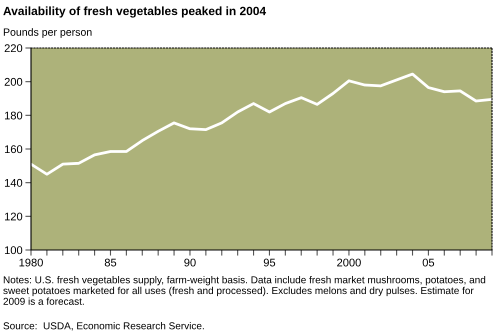  What do you see at coordinates (244, 290) in the screenshot?
I see `text: Notes: U.S. fresh vegetables supply, farm-weight basis. Data include fresh market mushrooms, potatoes, and sweet potatoes marketed for all uses (fresh and processed). Excludes melons and dry pulses. Estimate for 2009 is a forecast.` at bounding box center [244, 290].